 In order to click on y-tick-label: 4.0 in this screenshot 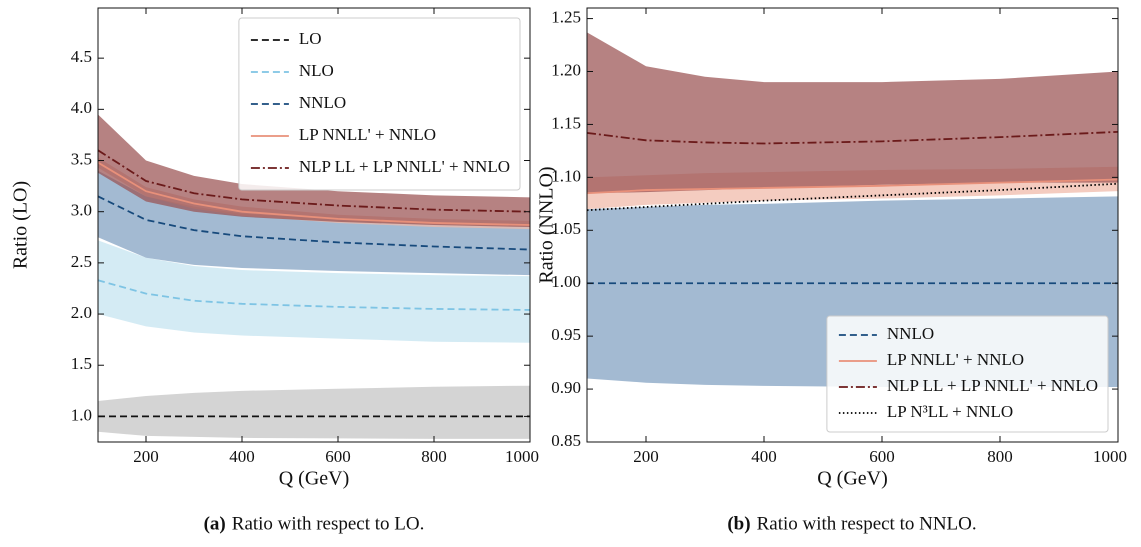, I will do `click(81, 107)`.